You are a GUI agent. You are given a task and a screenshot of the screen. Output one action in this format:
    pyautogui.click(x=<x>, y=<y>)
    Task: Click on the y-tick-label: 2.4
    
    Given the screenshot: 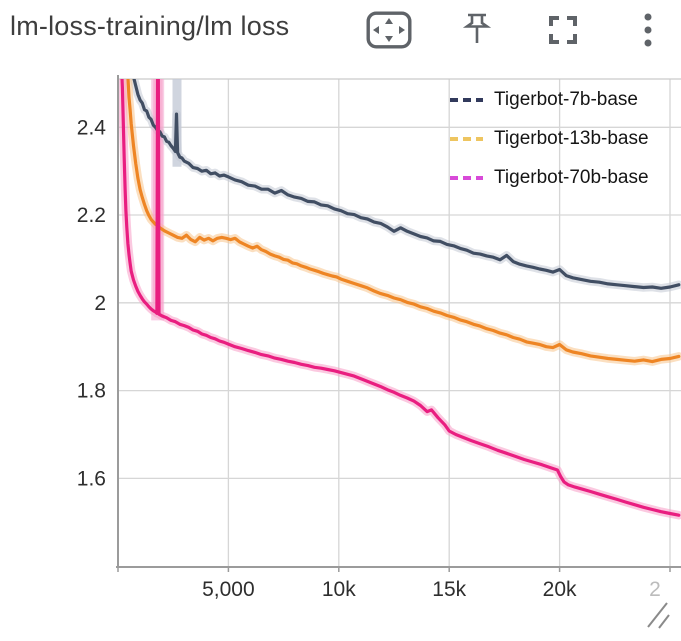 What is the action you would take?
    pyautogui.click(x=92, y=127)
    